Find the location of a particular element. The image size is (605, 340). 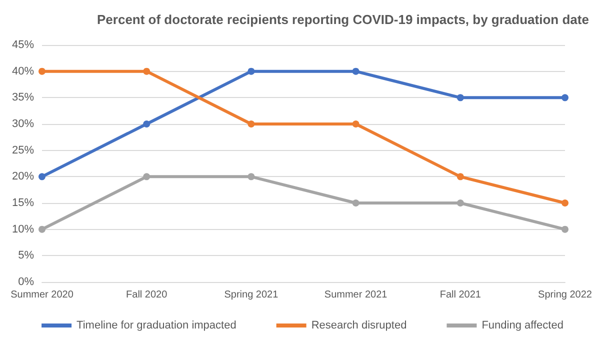

legend-label: Funding affected is located at coordinates (523, 326).